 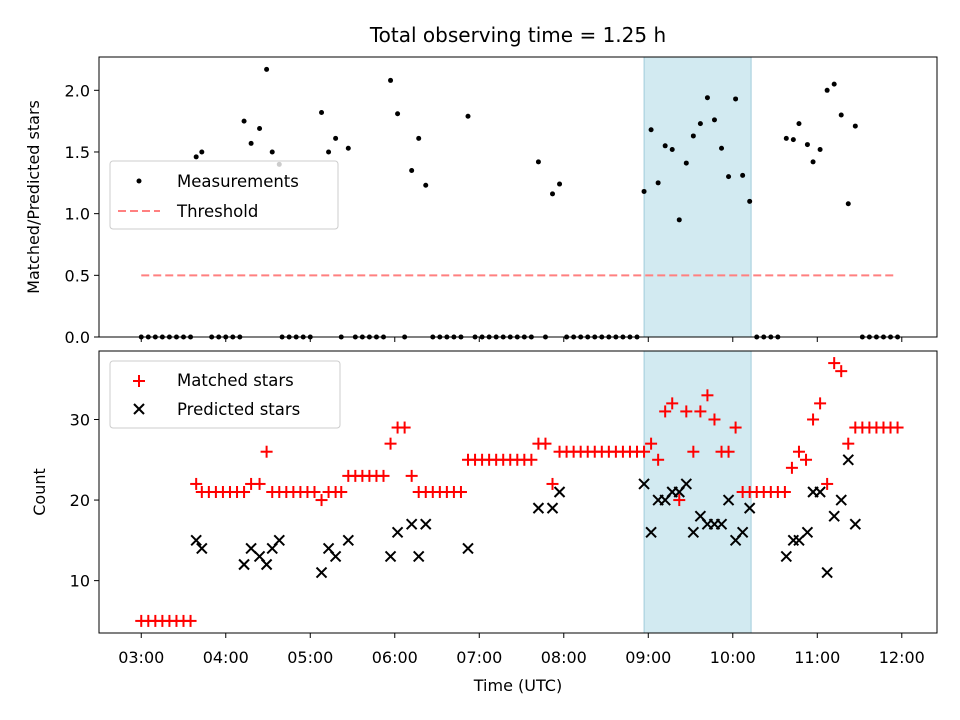 What do you see at coordinates (310, 657) in the screenshot?
I see `x-tick-label: 05:00` at bounding box center [310, 657].